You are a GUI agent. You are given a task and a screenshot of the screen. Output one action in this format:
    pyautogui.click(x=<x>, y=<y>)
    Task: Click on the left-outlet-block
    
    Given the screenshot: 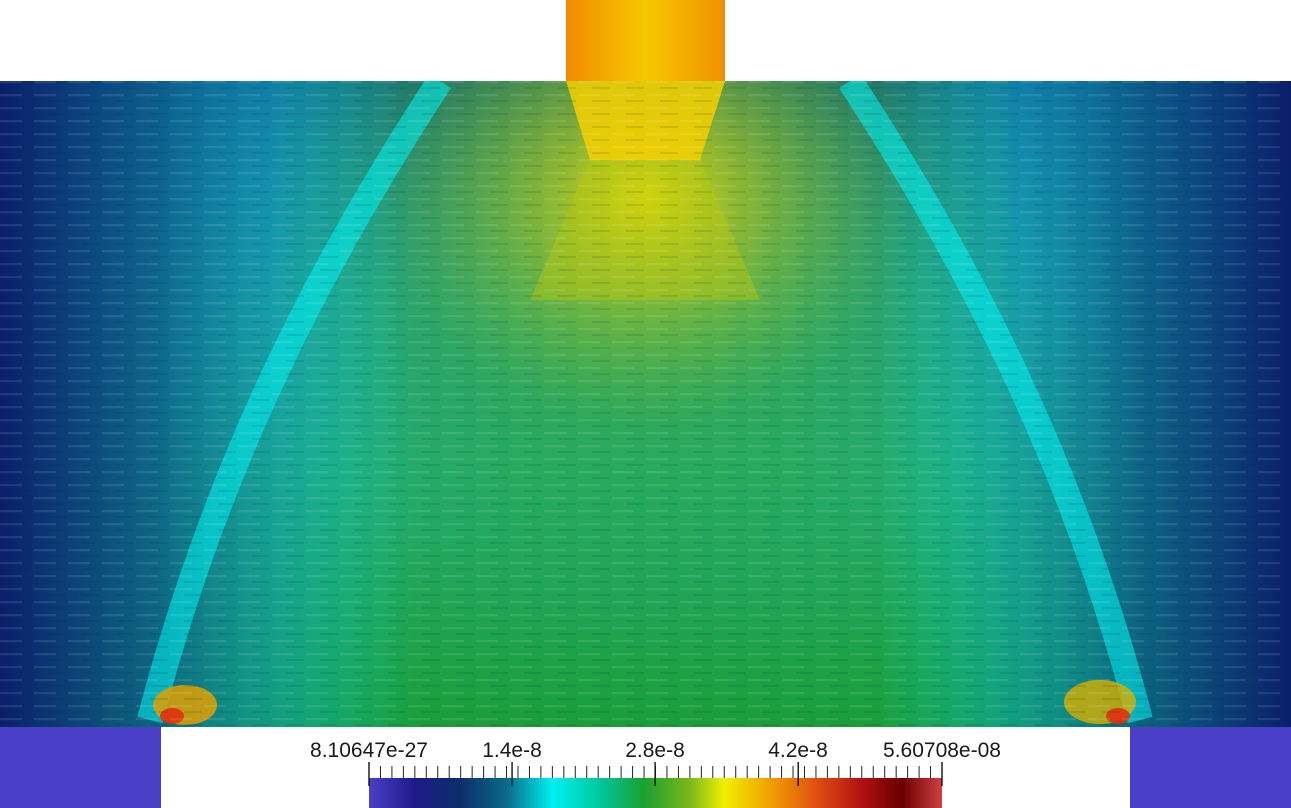 What is the action you would take?
    pyautogui.click(x=80, y=767)
    